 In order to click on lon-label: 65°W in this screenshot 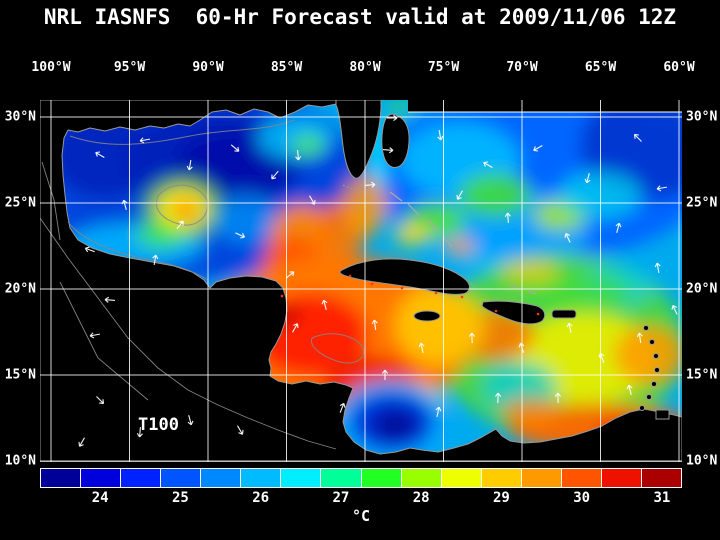, I will do `click(600, 67)`.